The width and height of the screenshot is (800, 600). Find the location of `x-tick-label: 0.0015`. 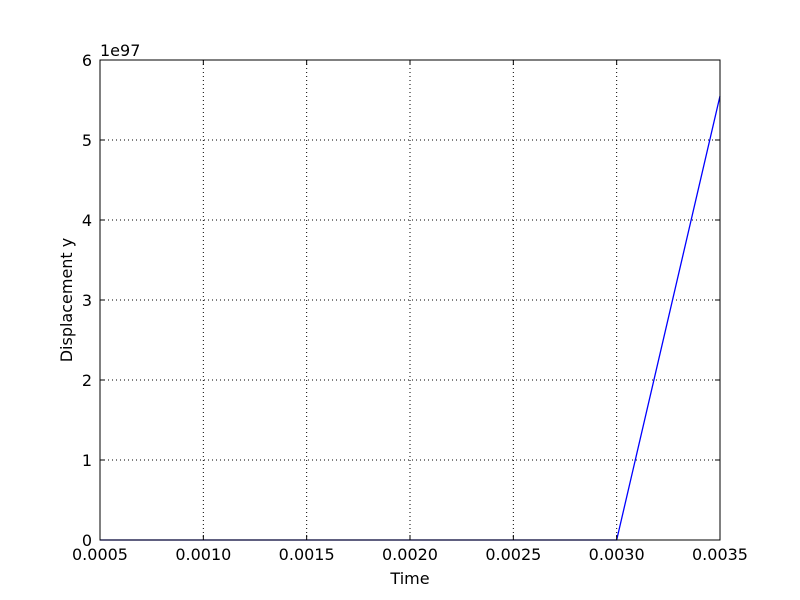

x-tick-label: 0.0015 is located at coordinates (307, 554).